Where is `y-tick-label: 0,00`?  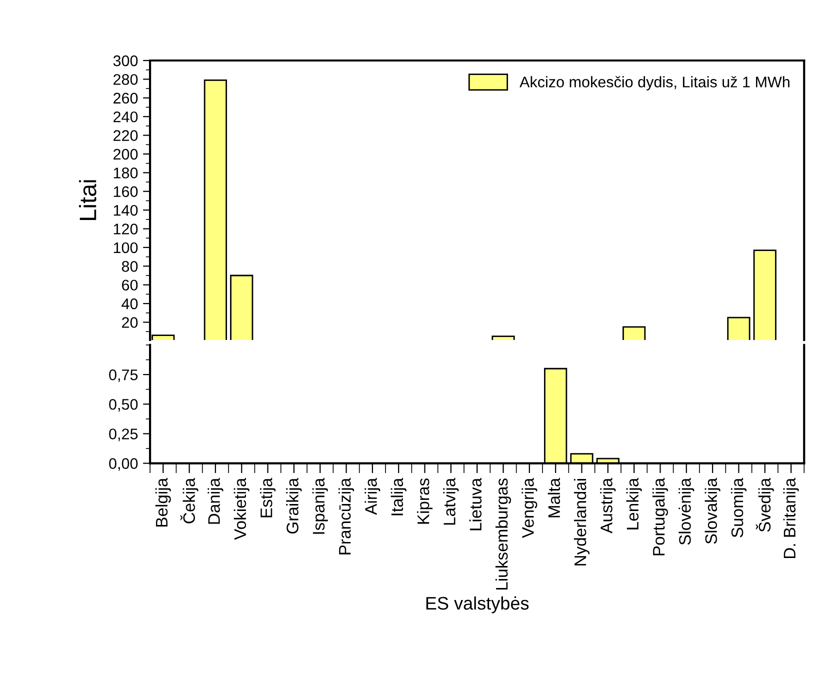
y-tick-label: 0,00 is located at coordinates (123, 464).